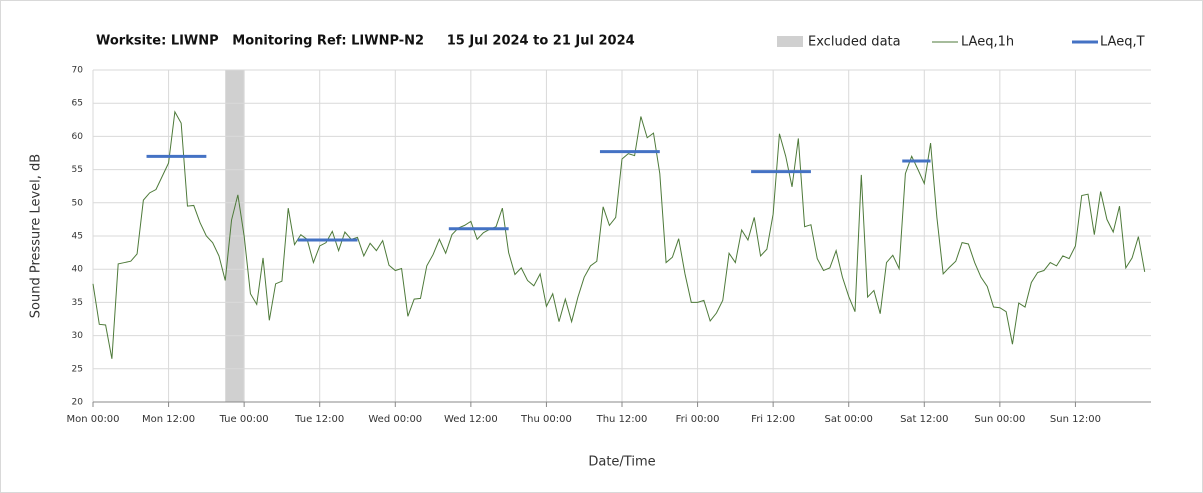 The width and height of the screenshot is (1203, 493). What do you see at coordinates (622, 419) in the screenshot?
I see `x-tick-label: Thu 12:00` at bounding box center [622, 419].